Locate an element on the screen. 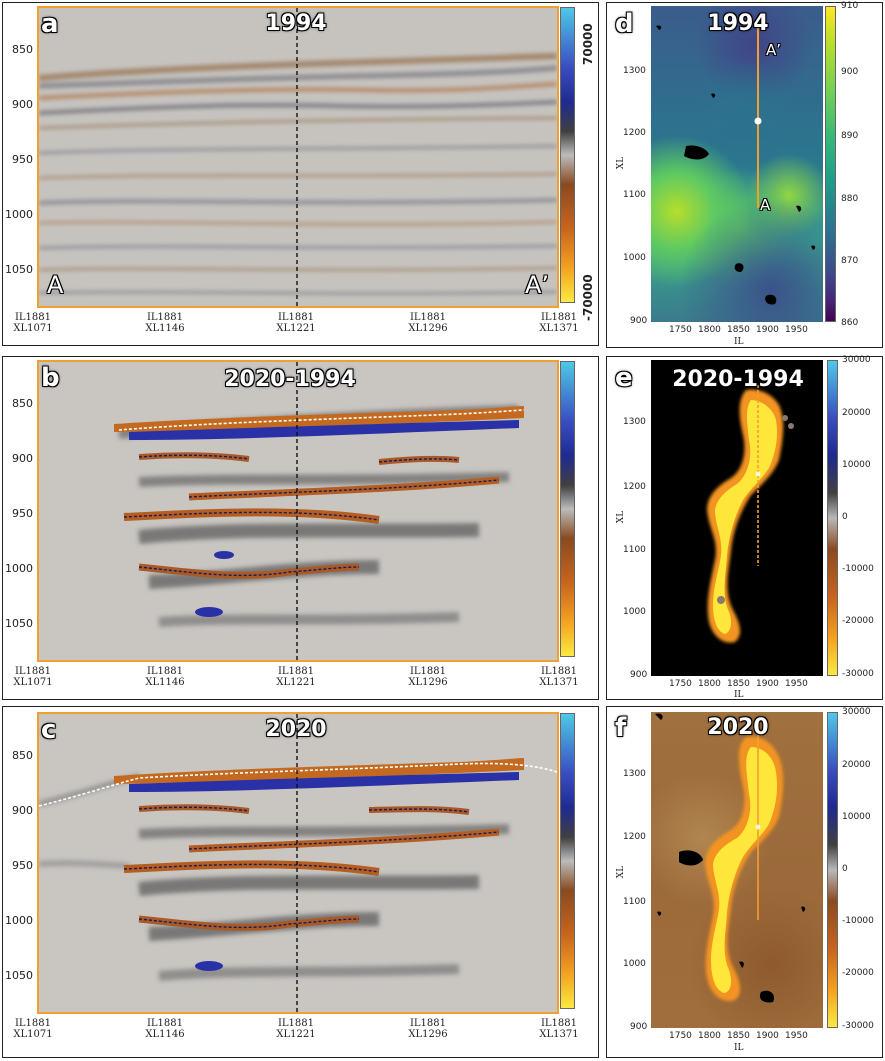  colorbar-tick: 870 is located at coordinates (850, 261).